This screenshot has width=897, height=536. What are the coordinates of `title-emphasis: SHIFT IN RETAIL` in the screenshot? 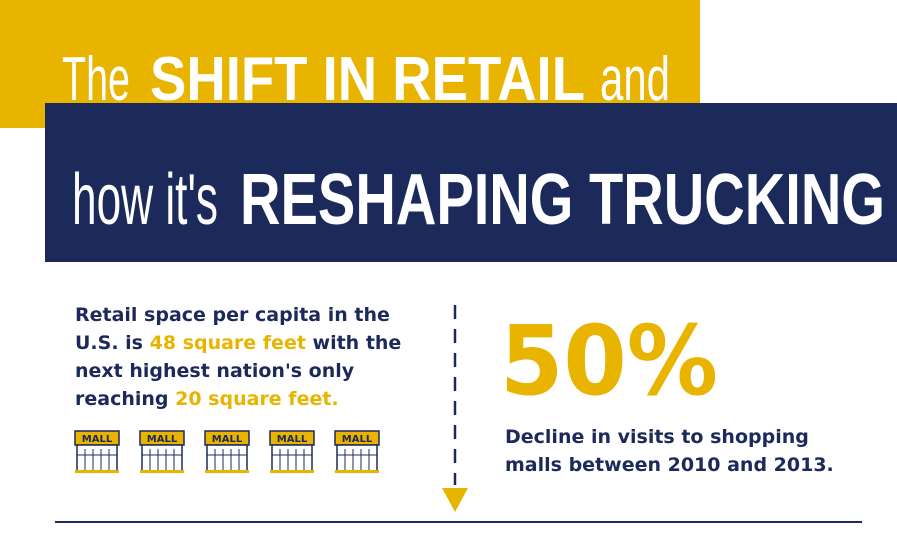 It's located at (367, 79).